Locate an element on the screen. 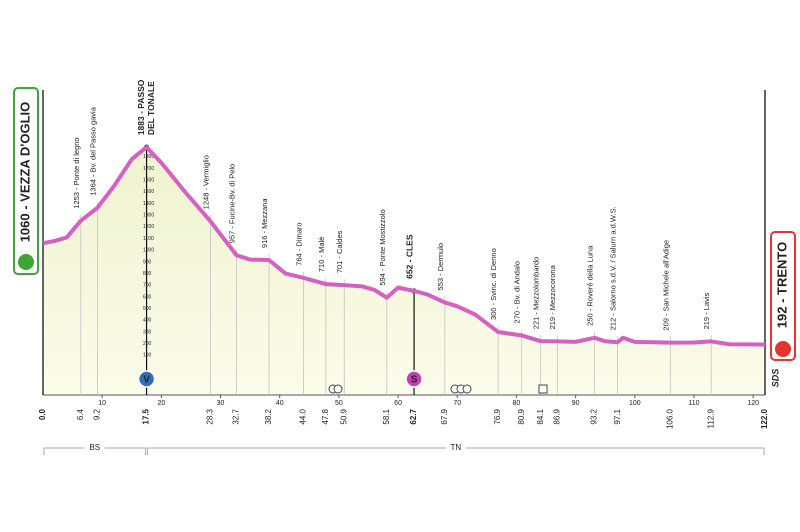 The width and height of the screenshot is (800, 532). y-tick-label: 1600 is located at coordinates (148, 181).